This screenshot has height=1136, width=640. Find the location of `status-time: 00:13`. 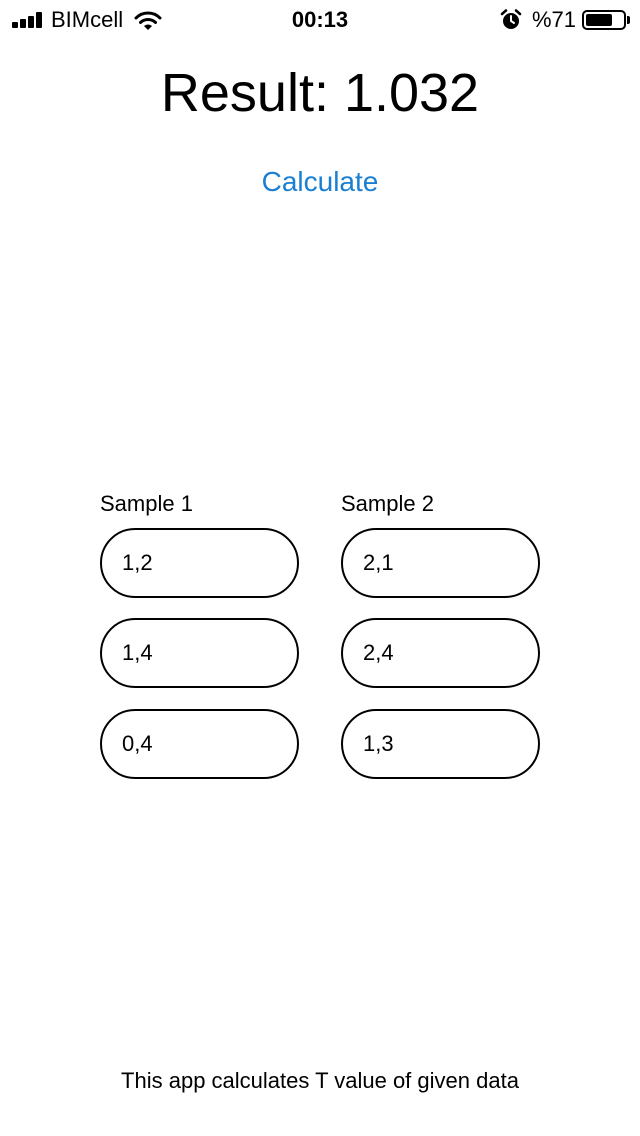

status-time: 00:13 is located at coordinates (320, 19).